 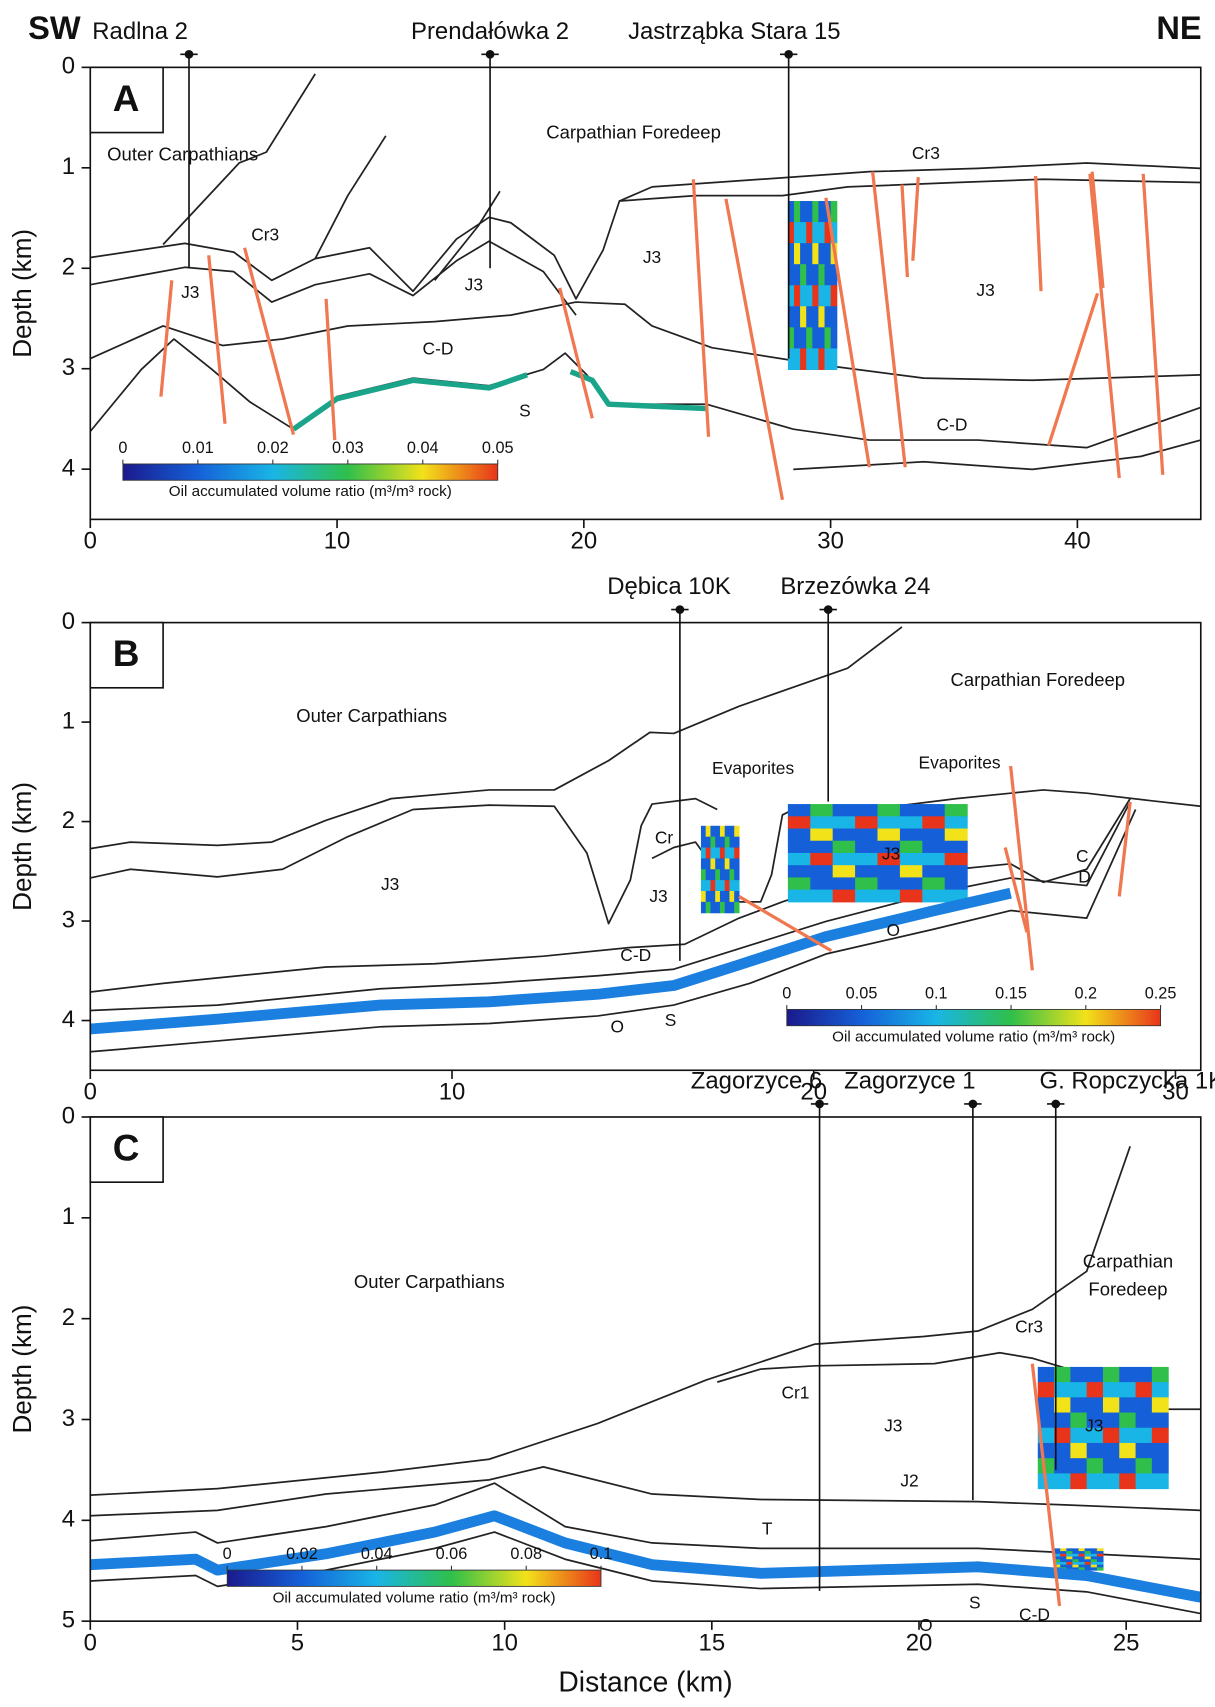 What do you see at coordinates (302, 1554) in the screenshot?
I see `colorbar-tick-label: 0.02` at bounding box center [302, 1554].